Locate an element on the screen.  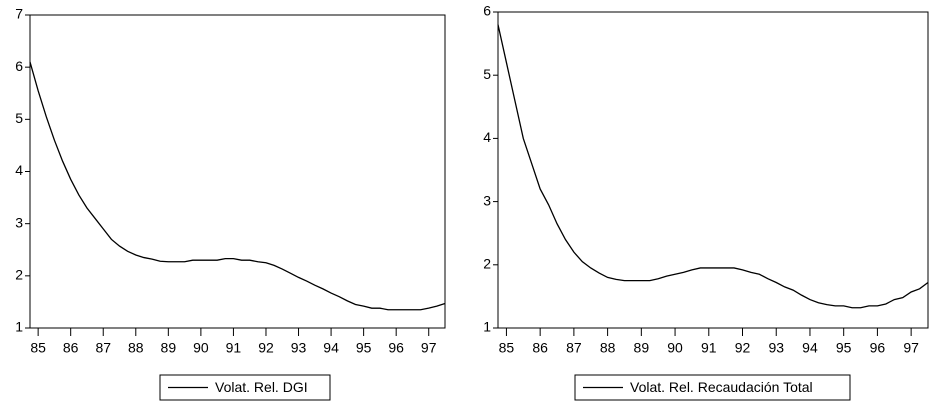
y-tick-label: 7 is located at coordinates (19, 14).